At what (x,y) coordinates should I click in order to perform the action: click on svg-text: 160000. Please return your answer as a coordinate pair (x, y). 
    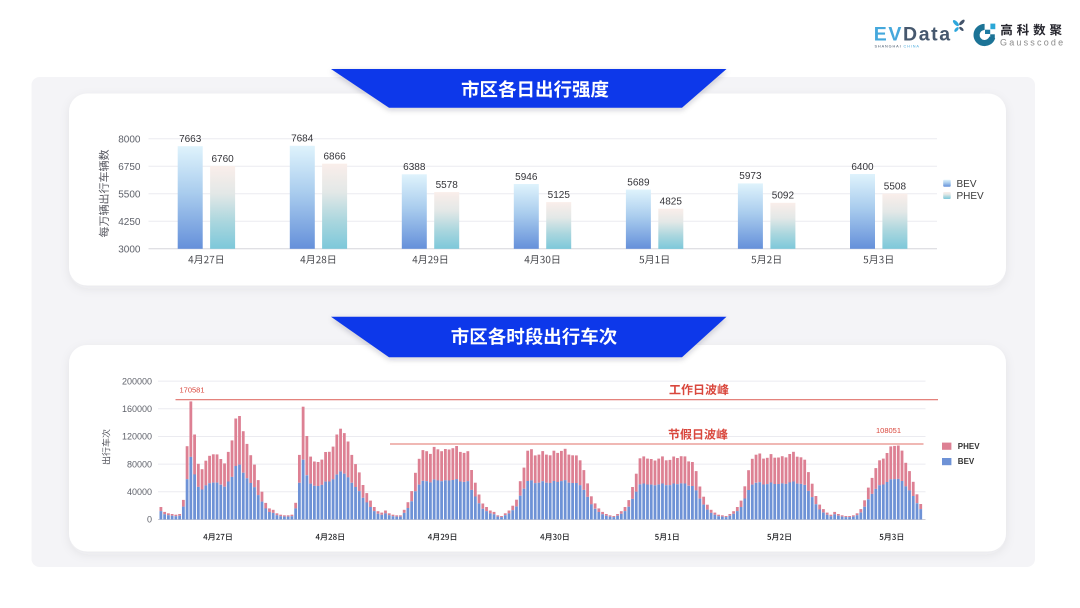
    Looking at the image, I should click on (137, 409).